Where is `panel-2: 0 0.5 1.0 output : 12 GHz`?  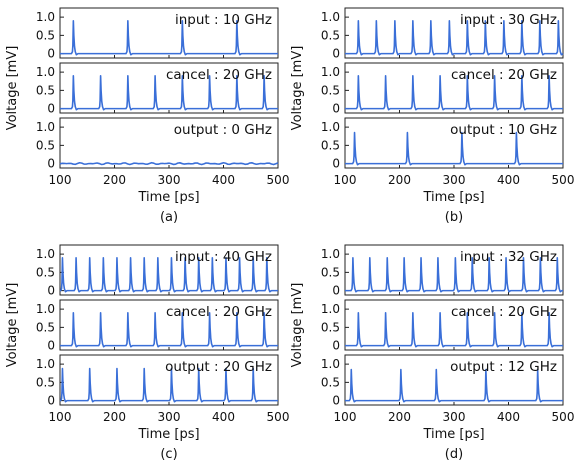
panel-2: 0 0.5 1.0 output : 12 GHz is located at coordinates (442, 381).